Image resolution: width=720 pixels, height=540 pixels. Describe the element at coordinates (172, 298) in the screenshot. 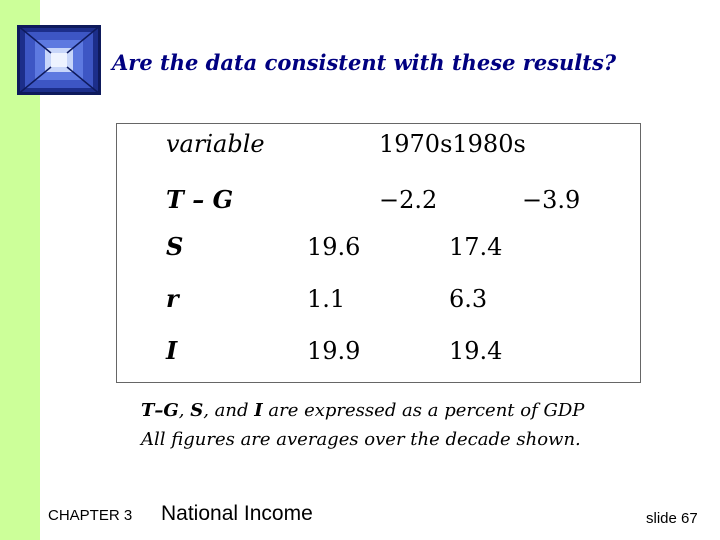

I see `row-variable-r: r` at that location.